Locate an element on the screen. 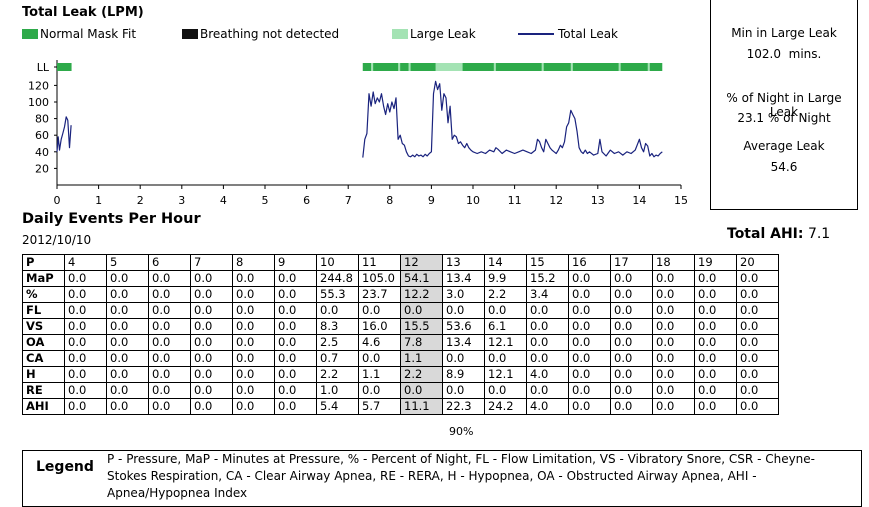  average-leak-value: 54.6 is located at coordinates (784, 167).